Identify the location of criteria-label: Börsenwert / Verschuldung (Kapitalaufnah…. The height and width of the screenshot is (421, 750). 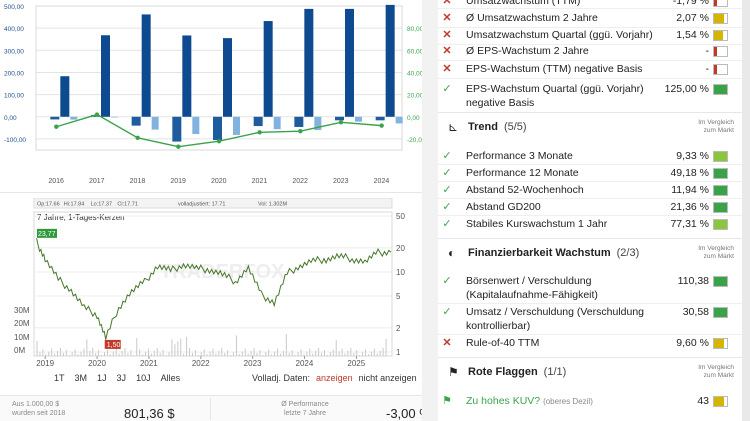
(532, 288).